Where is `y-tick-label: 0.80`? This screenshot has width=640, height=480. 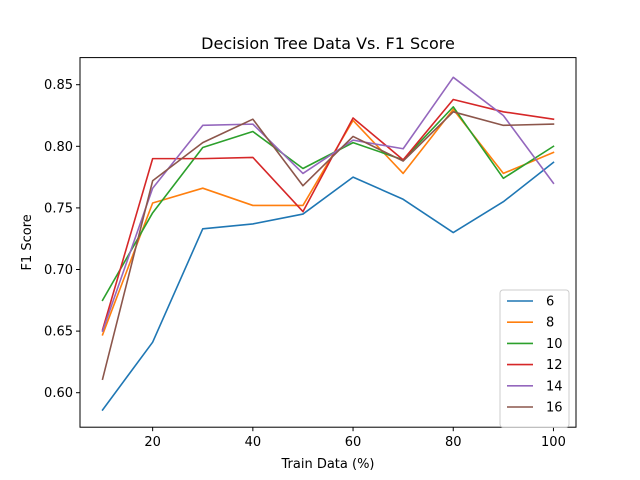
y-tick-label: 0.80 is located at coordinates (58, 147).